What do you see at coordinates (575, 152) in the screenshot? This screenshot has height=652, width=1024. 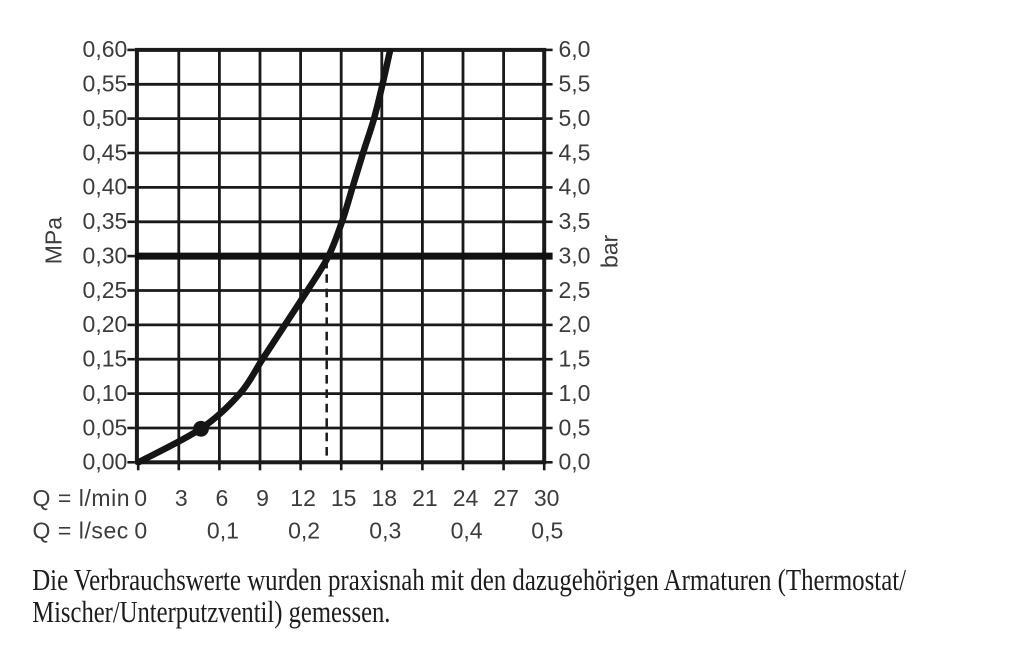 I see `svg-text: 4,5` at bounding box center [575, 152].